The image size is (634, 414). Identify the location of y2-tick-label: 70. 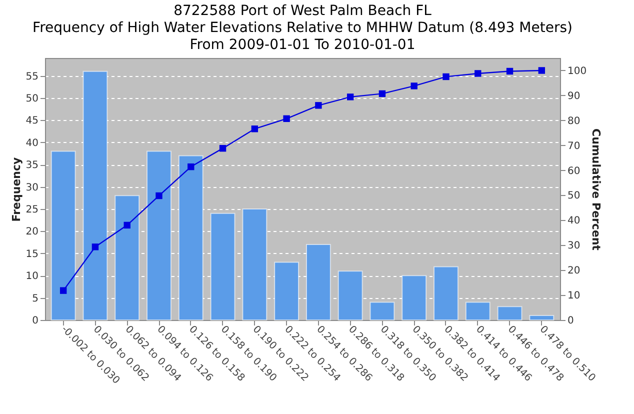
(574, 146).